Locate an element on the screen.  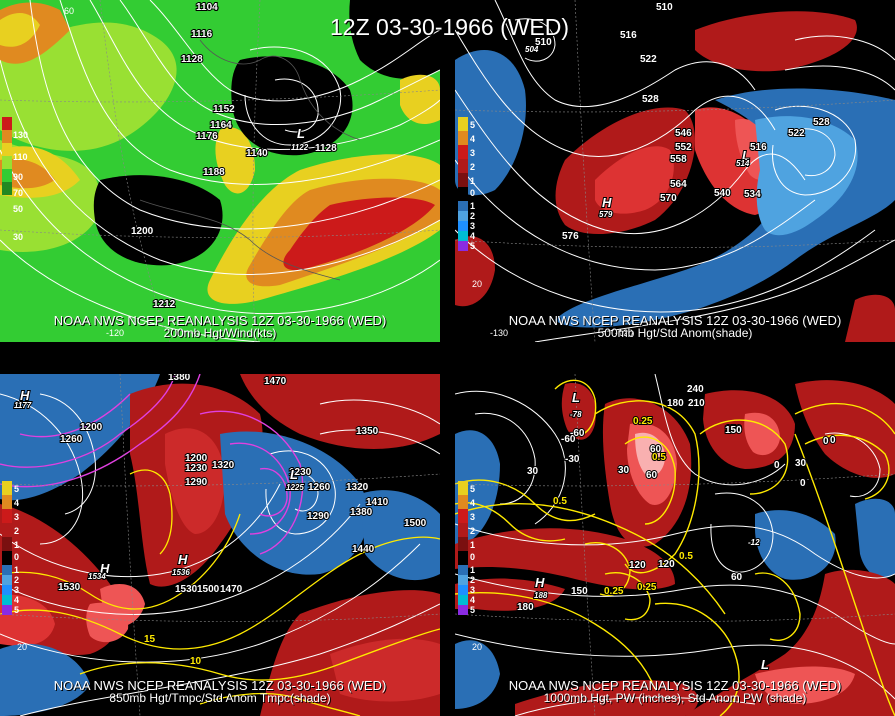
contour-label: 1380 is located at coordinates (179, 378).